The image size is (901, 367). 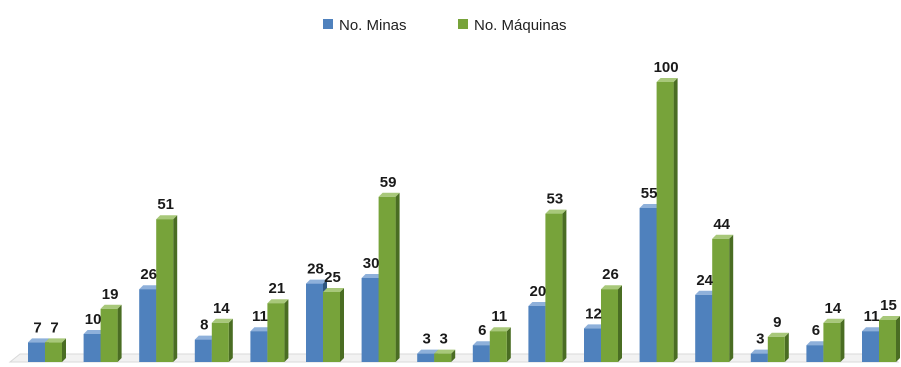 I want to click on data-label-minas-11: 12, so click(x=593, y=313).